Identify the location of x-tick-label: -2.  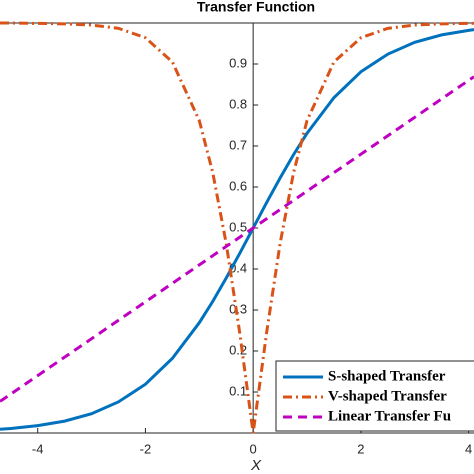
(146, 448).